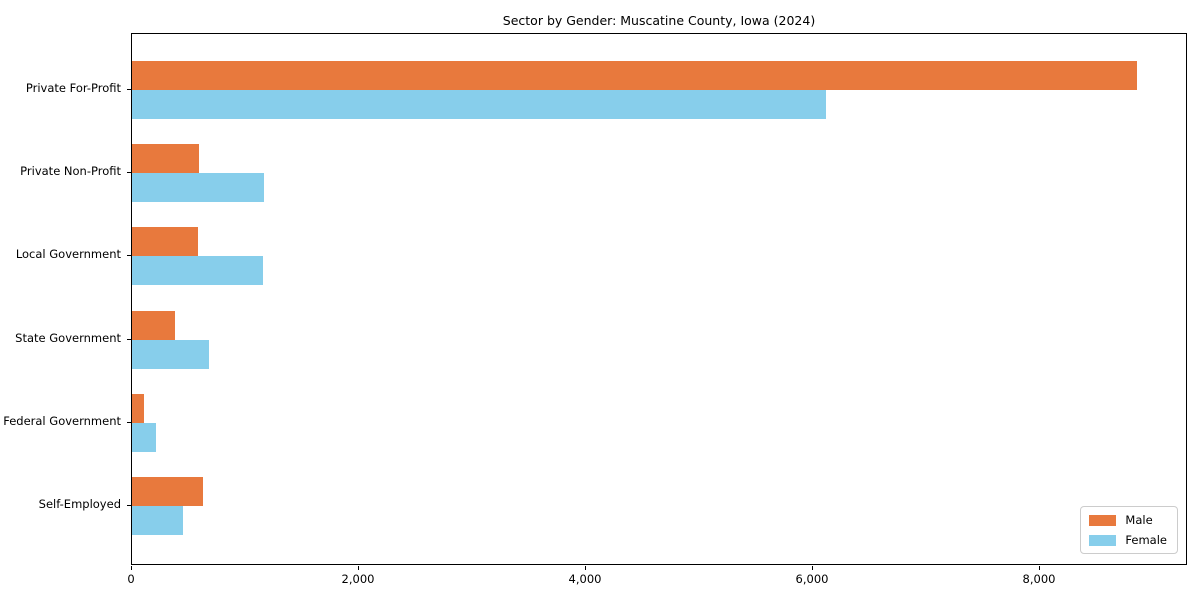 Image resolution: width=1200 pixels, height=600 pixels. What do you see at coordinates (144, 438) in the screenshot?
I see `bar-female-federal-government` at bounding box center [144, 438].